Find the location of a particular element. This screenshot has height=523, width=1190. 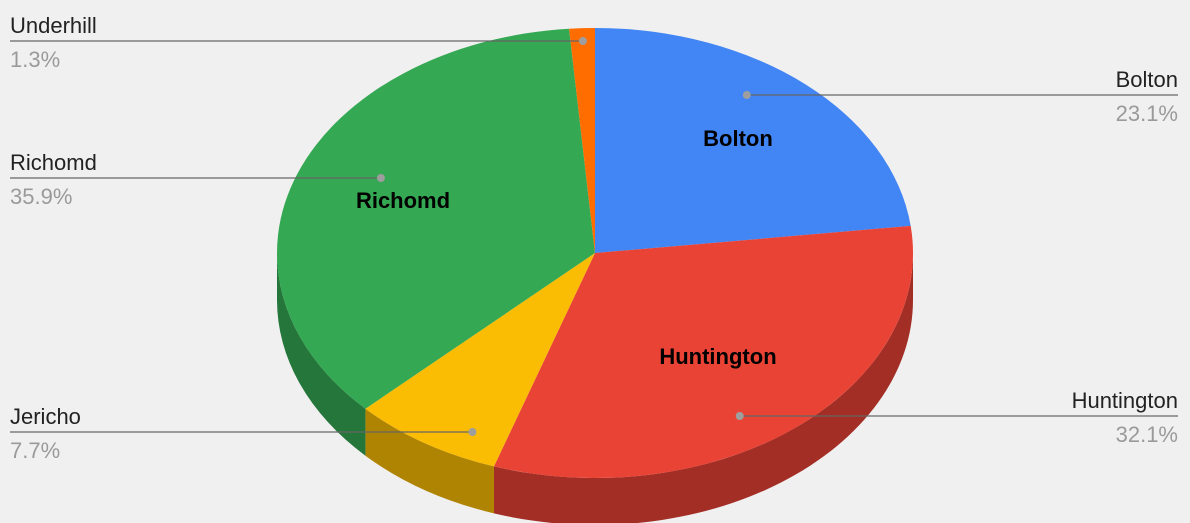

slice-percent-bolton: 23.1% is located at coordinates (1147, 113).